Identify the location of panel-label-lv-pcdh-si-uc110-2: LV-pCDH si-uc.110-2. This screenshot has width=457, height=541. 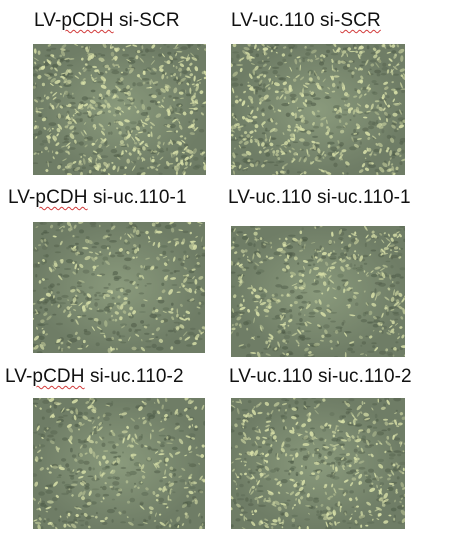
(94, 376).